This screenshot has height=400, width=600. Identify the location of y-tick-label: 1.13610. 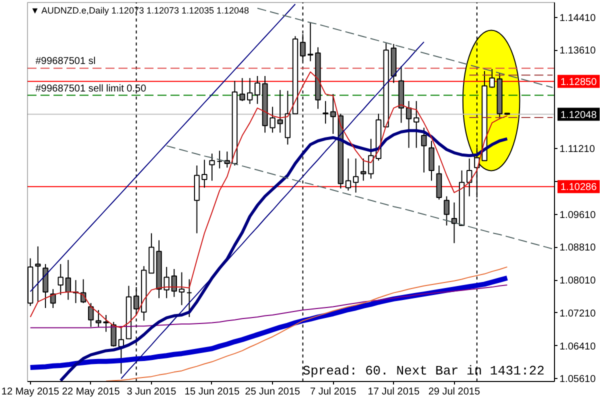
(578, 51).